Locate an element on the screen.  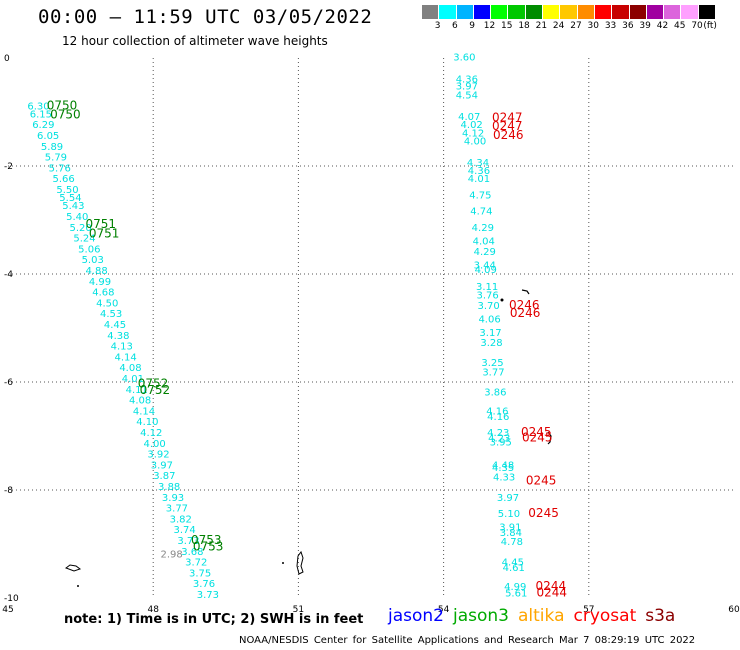
swh-label: 5.24 is located at coordinates (84, 239).